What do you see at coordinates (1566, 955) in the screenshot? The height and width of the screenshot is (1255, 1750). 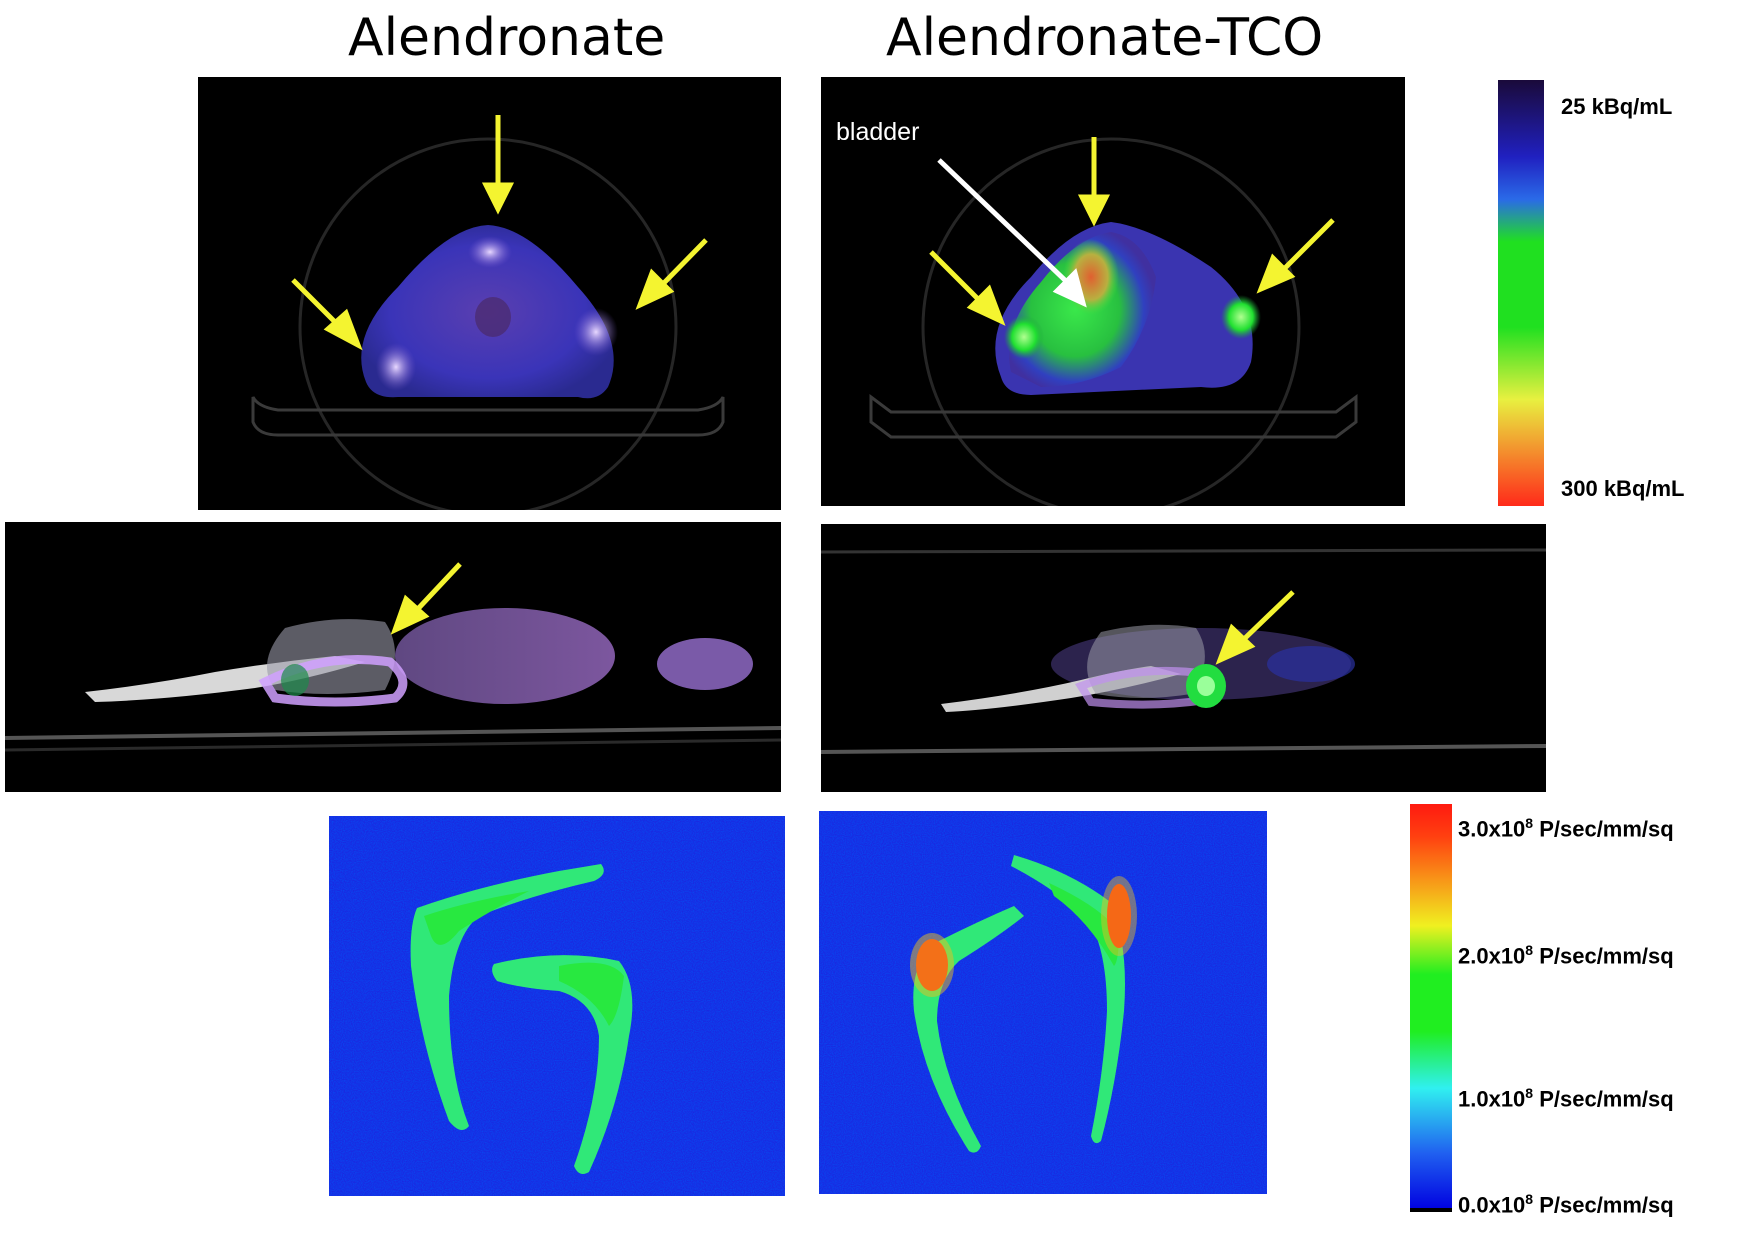 I see `fluorescence-tick-2: 2.0x108 P/sec/mm/sq` at bounding box center [1566, 955].